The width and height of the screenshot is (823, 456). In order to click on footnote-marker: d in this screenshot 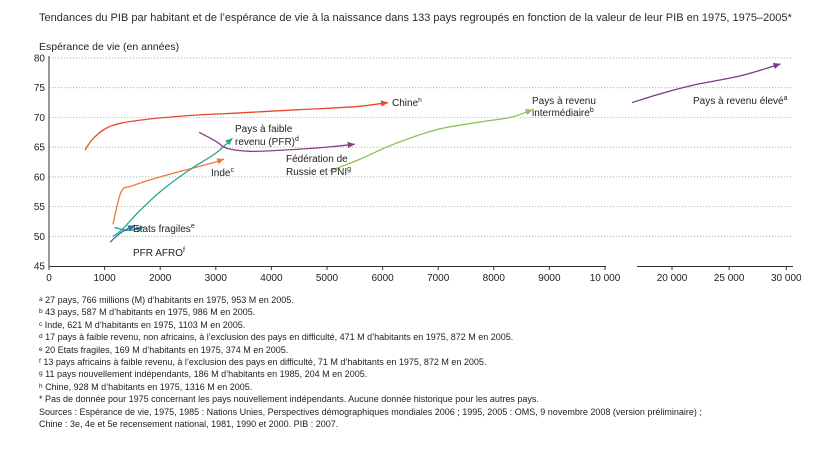, I will do `click(41, 337)`.